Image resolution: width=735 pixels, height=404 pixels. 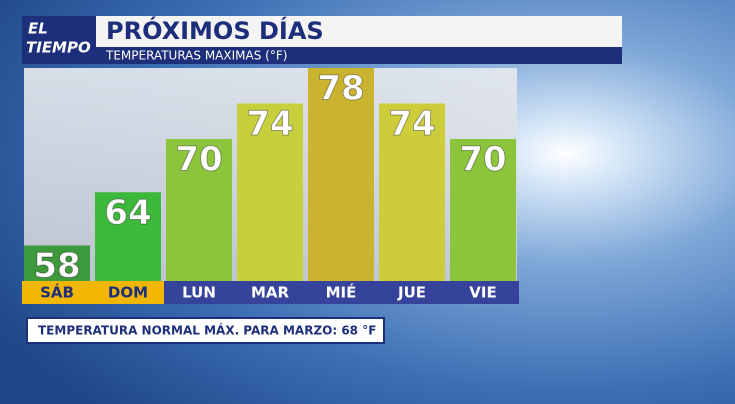 What do you see at coordinates (38, 29) in the screenshot?
I see `logo-text: EL` at bounding box center [38, 29].